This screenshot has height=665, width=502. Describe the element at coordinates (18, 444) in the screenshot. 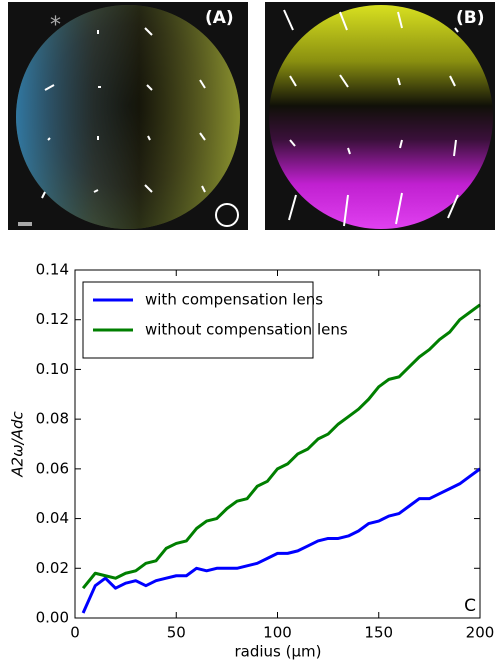

I see `y-axis-label: A2ω/Adc` at that location.